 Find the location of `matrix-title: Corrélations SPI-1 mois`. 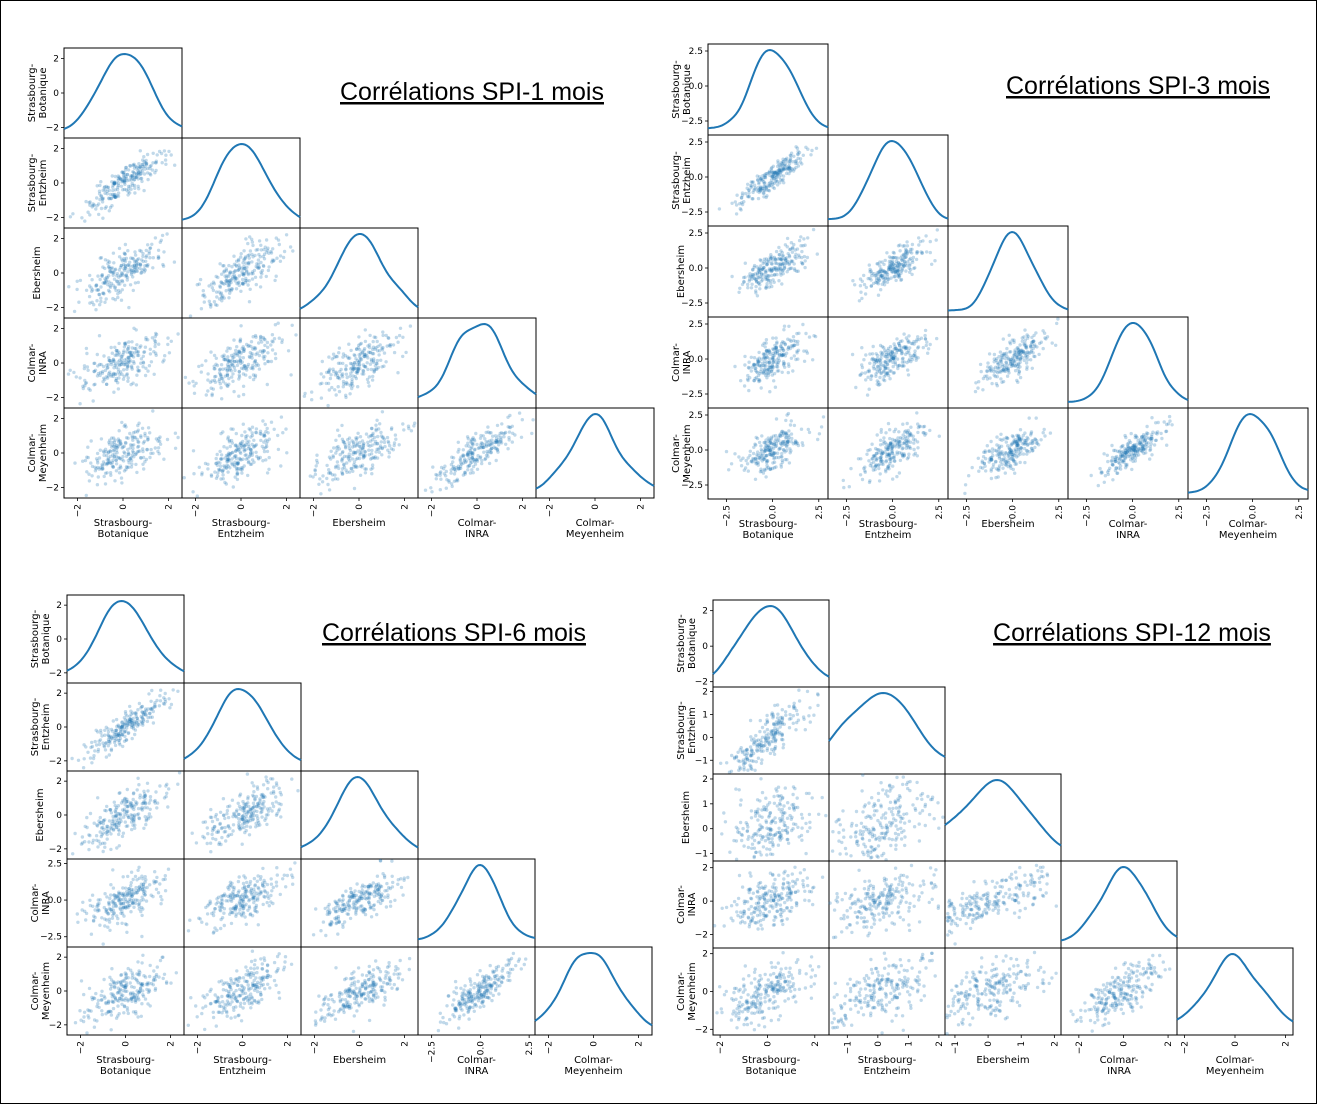

matrix-title: Corrélations SPI-1 mois is located at coordinates (472, 92).